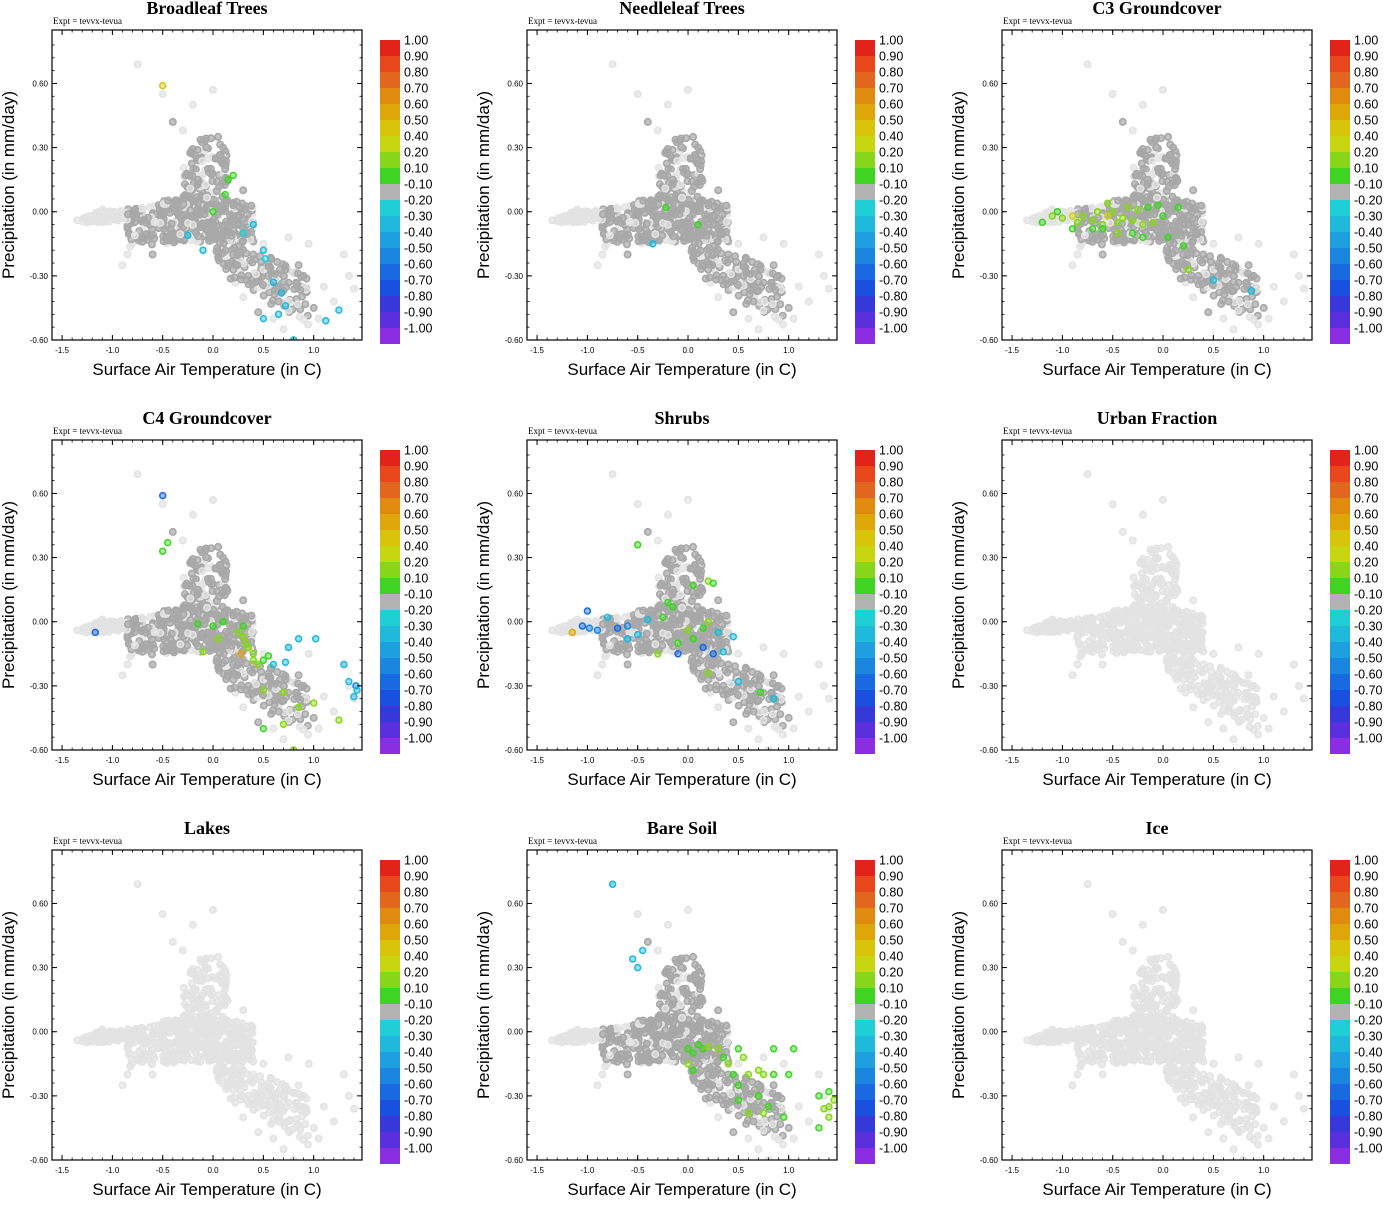 The image size is (1388, 1220). What do you see at coordinates (587, 760) in the screenshot?
I see `x-tick-label: -1.0` at bounding box center [587, 760].